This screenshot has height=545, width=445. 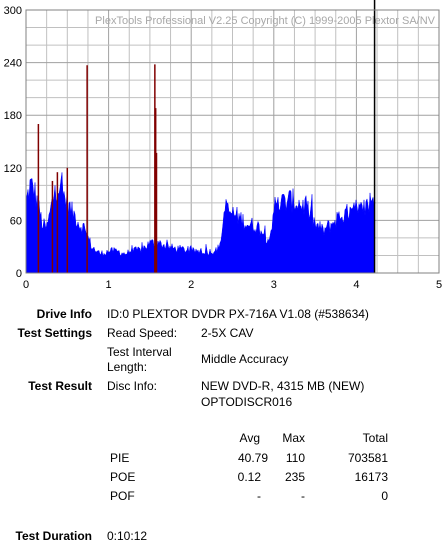 What do you see at coordinates (200, 223) in the screenshot?
I see `pie-series-area` at bounding box center [200, 223].